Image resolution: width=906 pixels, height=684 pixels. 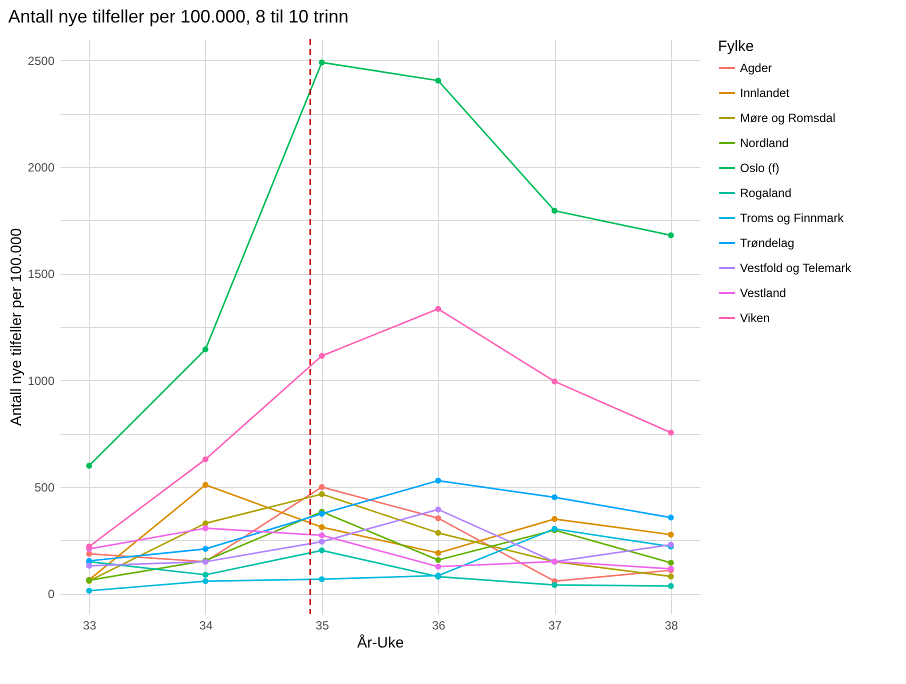 What do you see at coordinates (788, 118) in the screenshot?
I see `legend-label: Møre og Romsdal` at bounding box center [788, 118].